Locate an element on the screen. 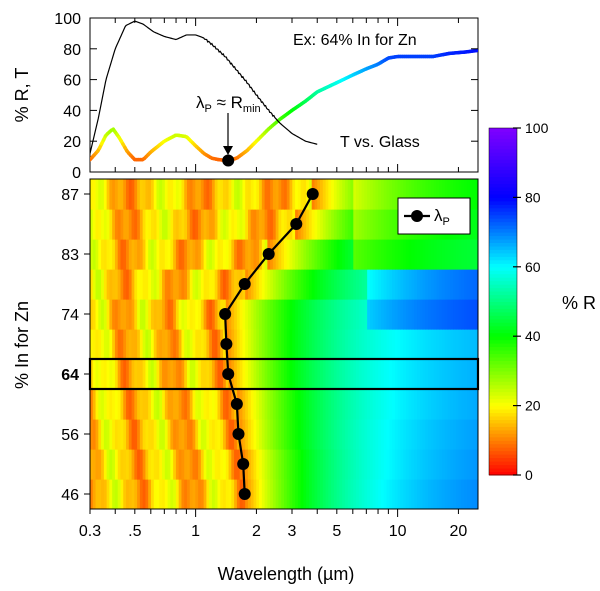  heatmap-x-tick-label: 0.3 is located at coordinates (90, 531).